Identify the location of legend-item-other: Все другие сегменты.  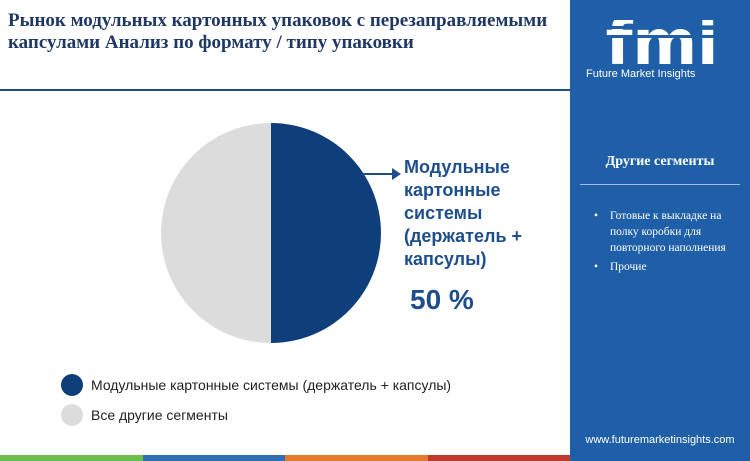
(144, 415).